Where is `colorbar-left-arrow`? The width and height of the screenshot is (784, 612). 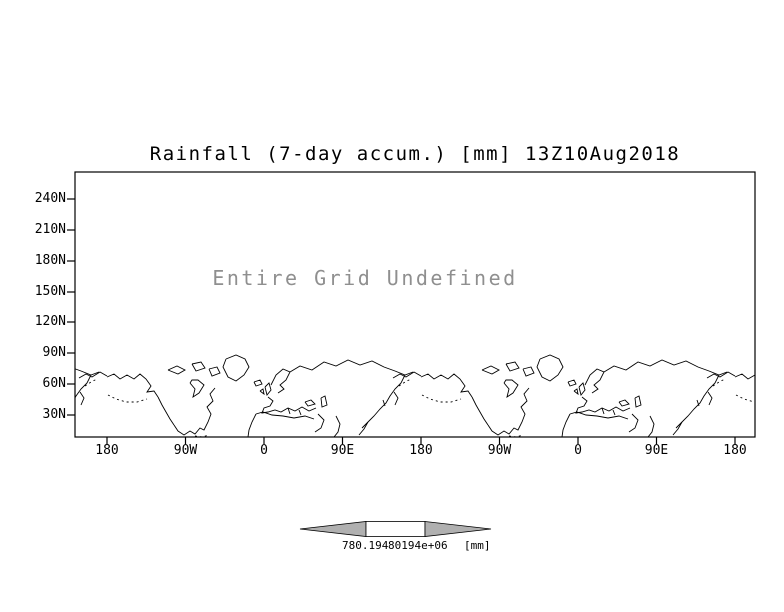
colorbar-left-arrow is located at coordinates (333, 529).